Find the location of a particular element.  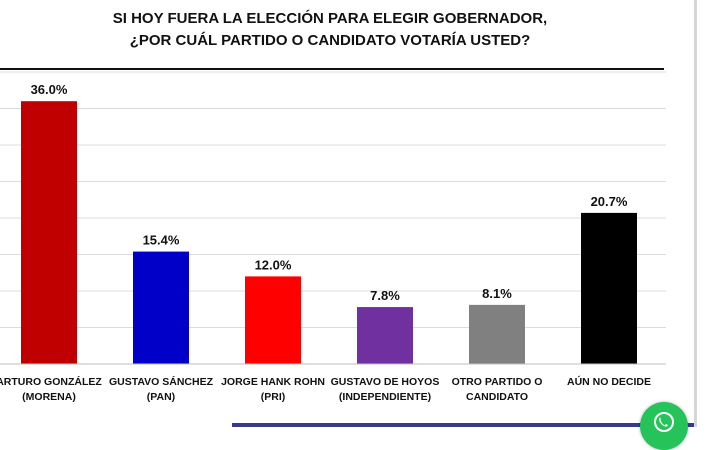

value-label: 7.8% is located at coordinates (385, 295).